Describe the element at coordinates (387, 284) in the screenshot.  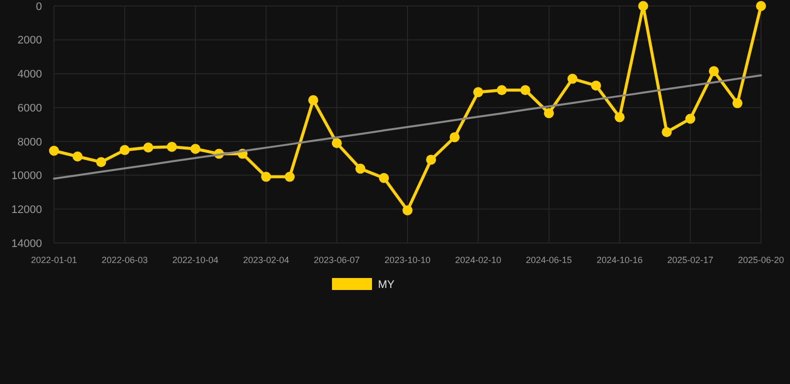
I see `legend-label: MY` at that location.